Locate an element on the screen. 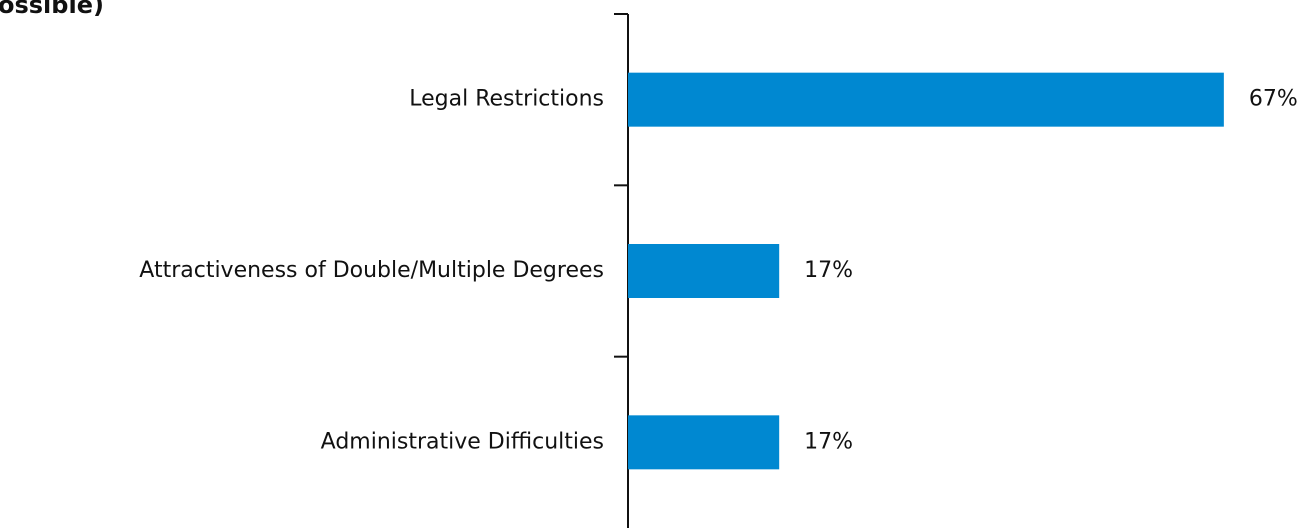 The width and height of the screenshot is (1309, 528). value-label: 67% is located at coordinates (1273, 99).